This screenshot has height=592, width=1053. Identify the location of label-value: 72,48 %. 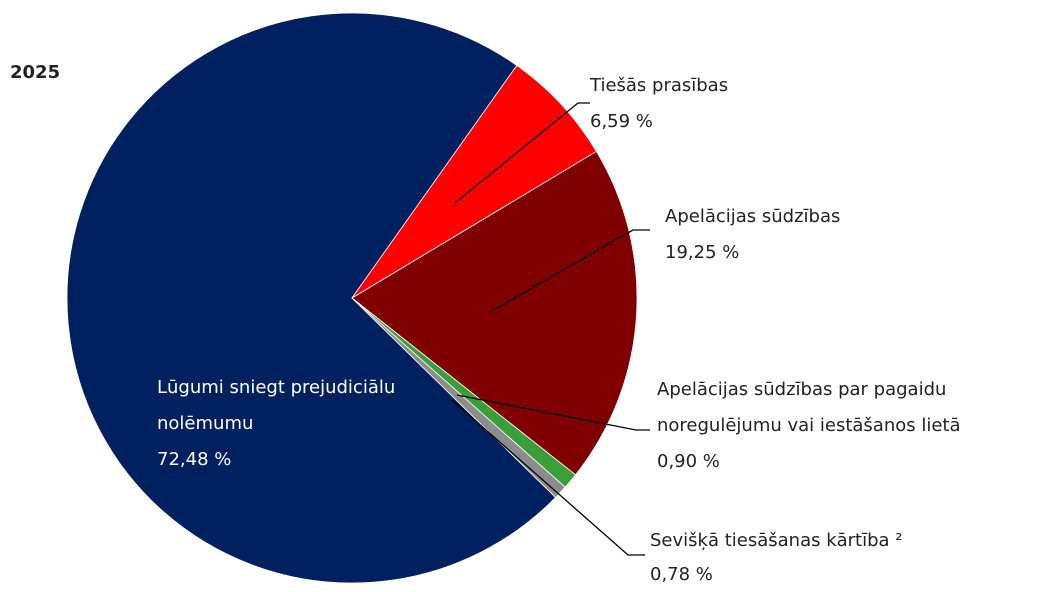
(194, 459).